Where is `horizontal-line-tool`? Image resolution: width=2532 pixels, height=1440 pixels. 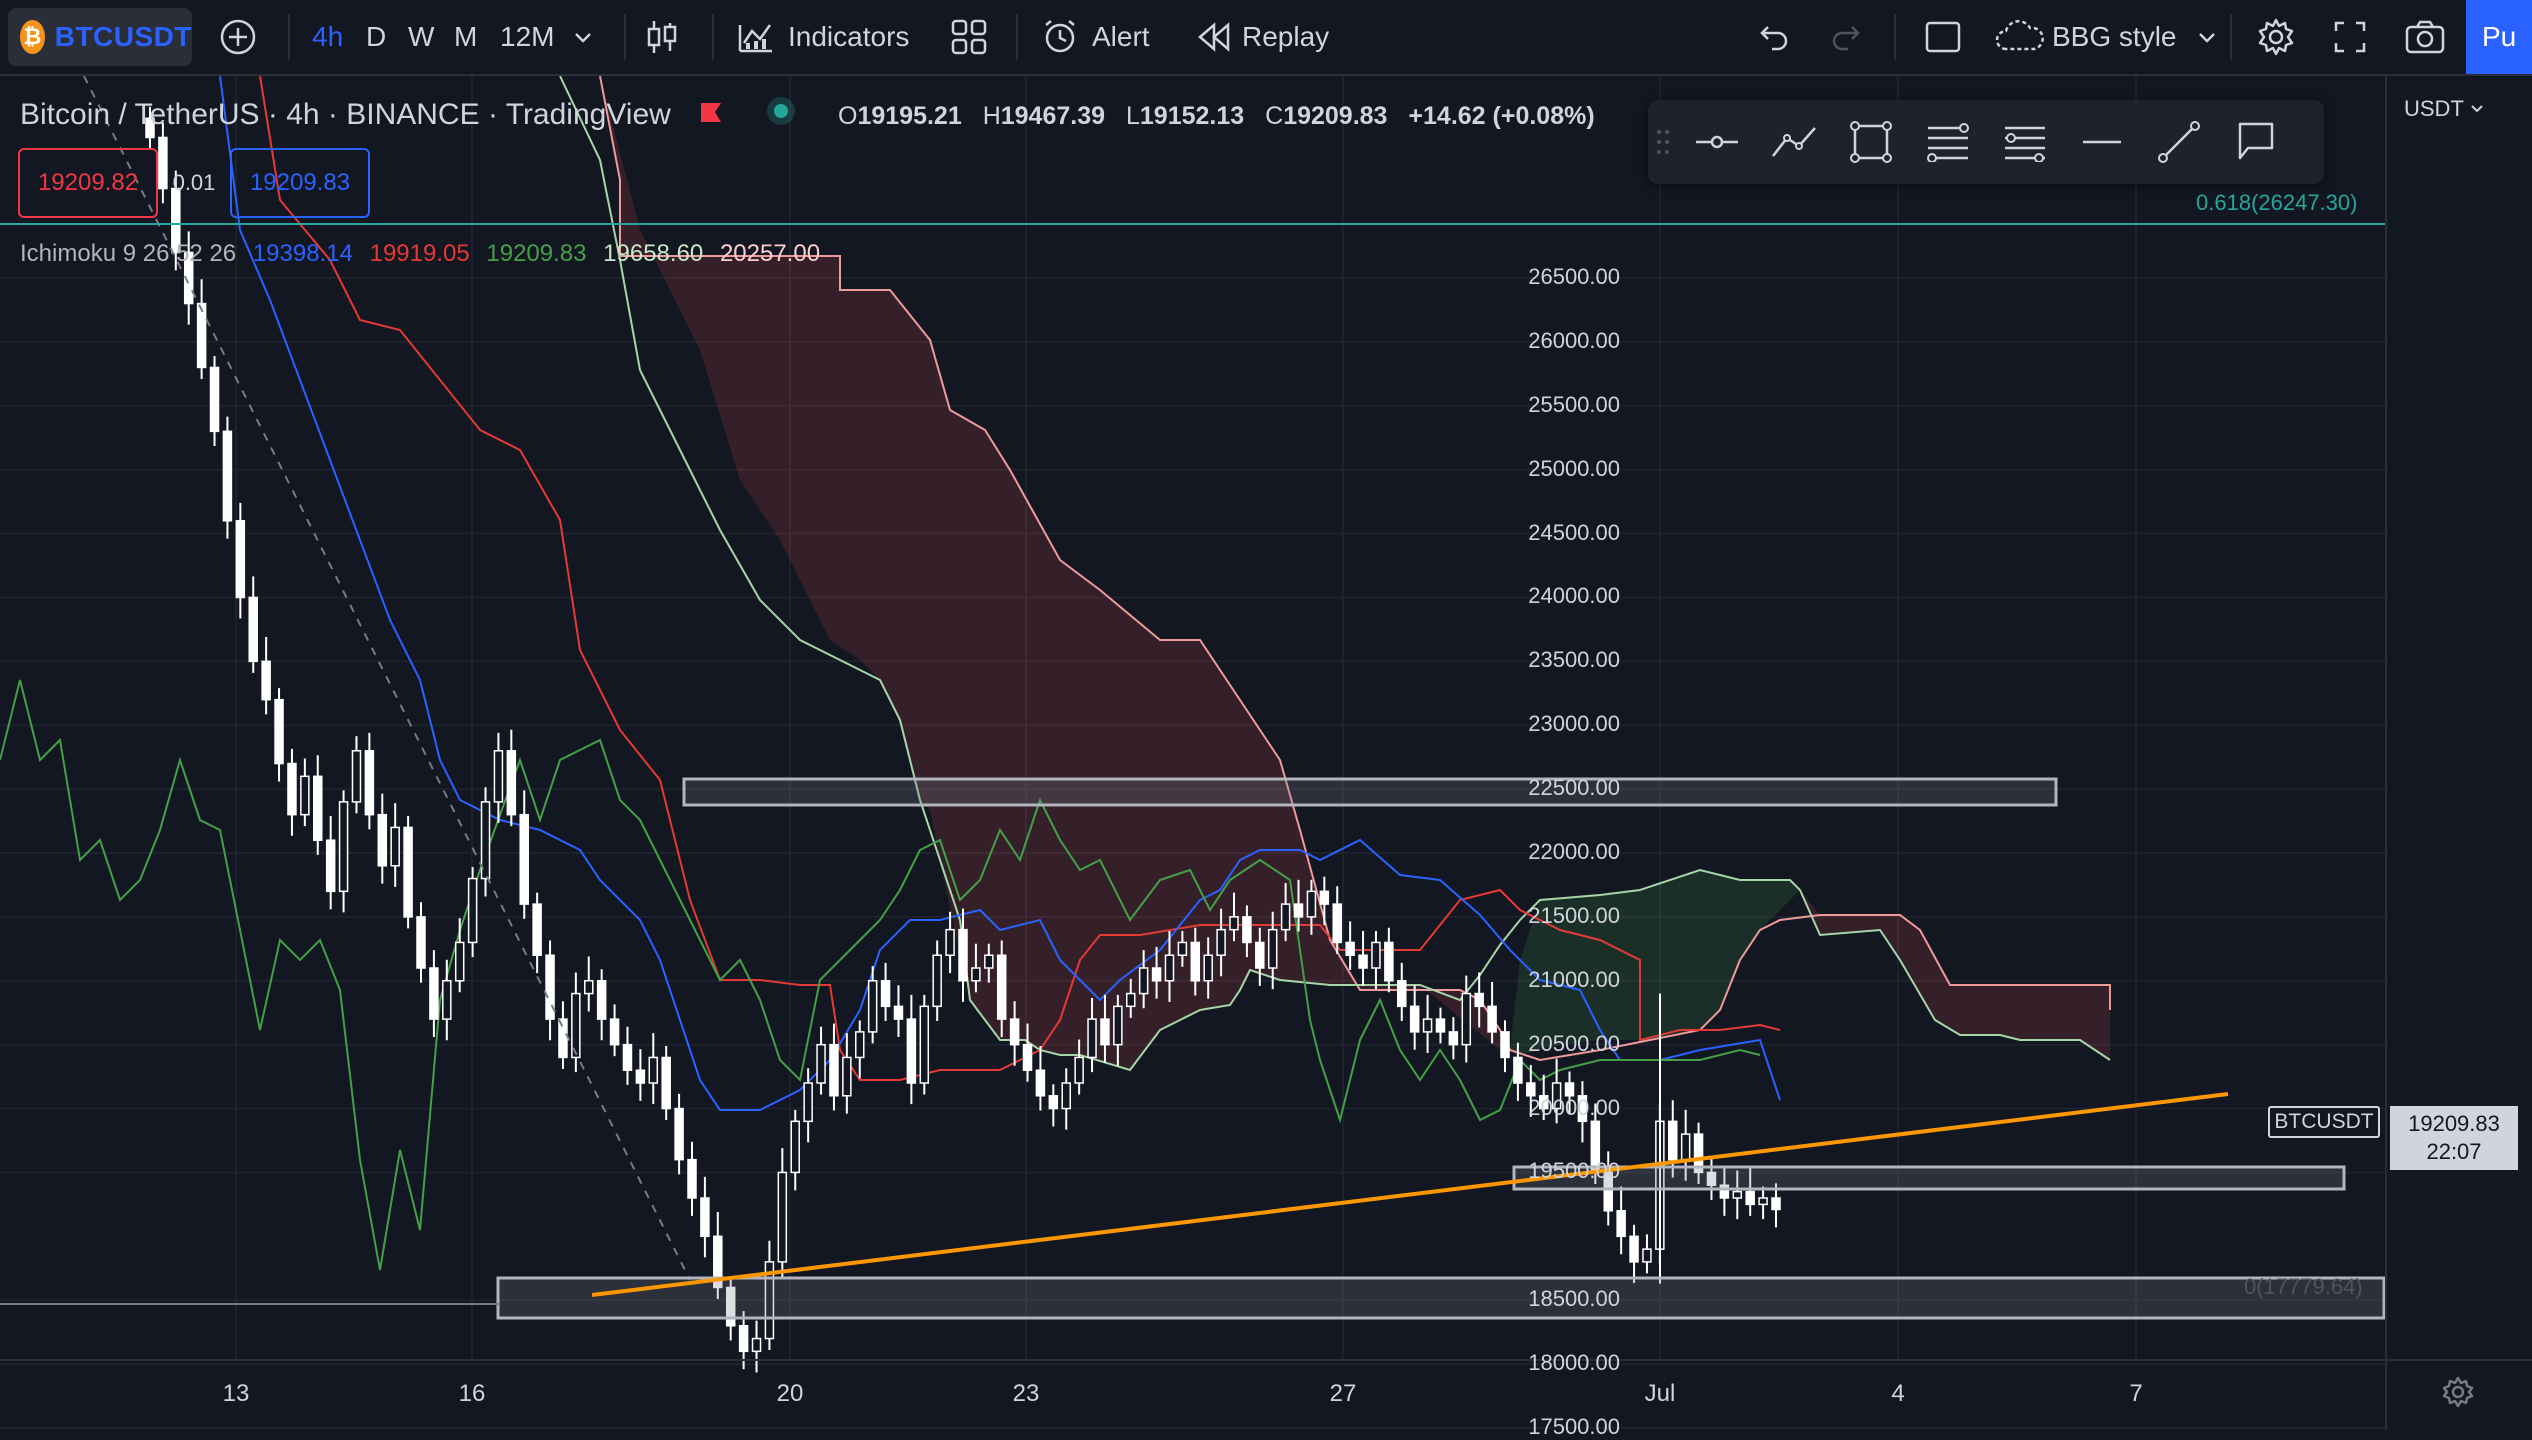
horizontal-line-tool is located at coordinates (2101, 142).